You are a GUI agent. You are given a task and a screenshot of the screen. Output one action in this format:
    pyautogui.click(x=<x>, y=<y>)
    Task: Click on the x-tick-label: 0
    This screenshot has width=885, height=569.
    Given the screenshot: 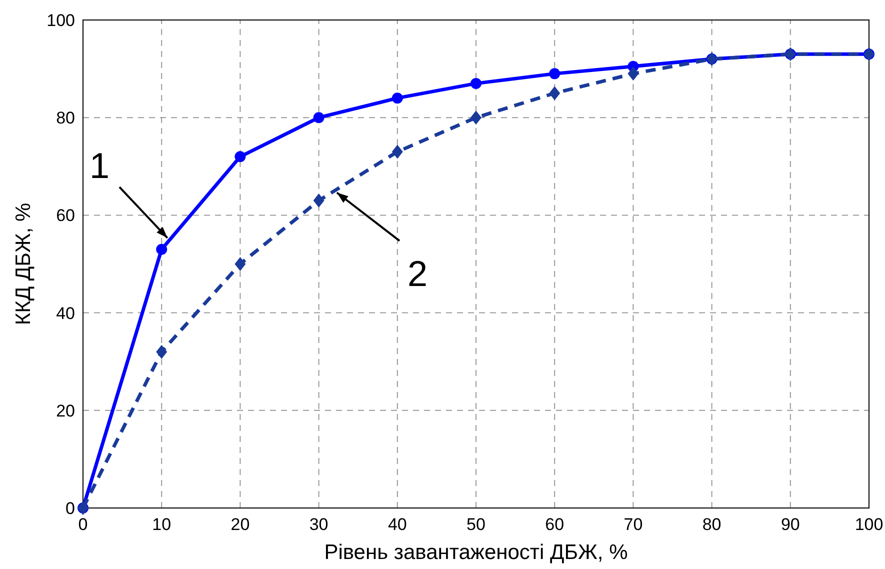 What is the action you would take?
    pyautogui.click(x=83, y=524)
    